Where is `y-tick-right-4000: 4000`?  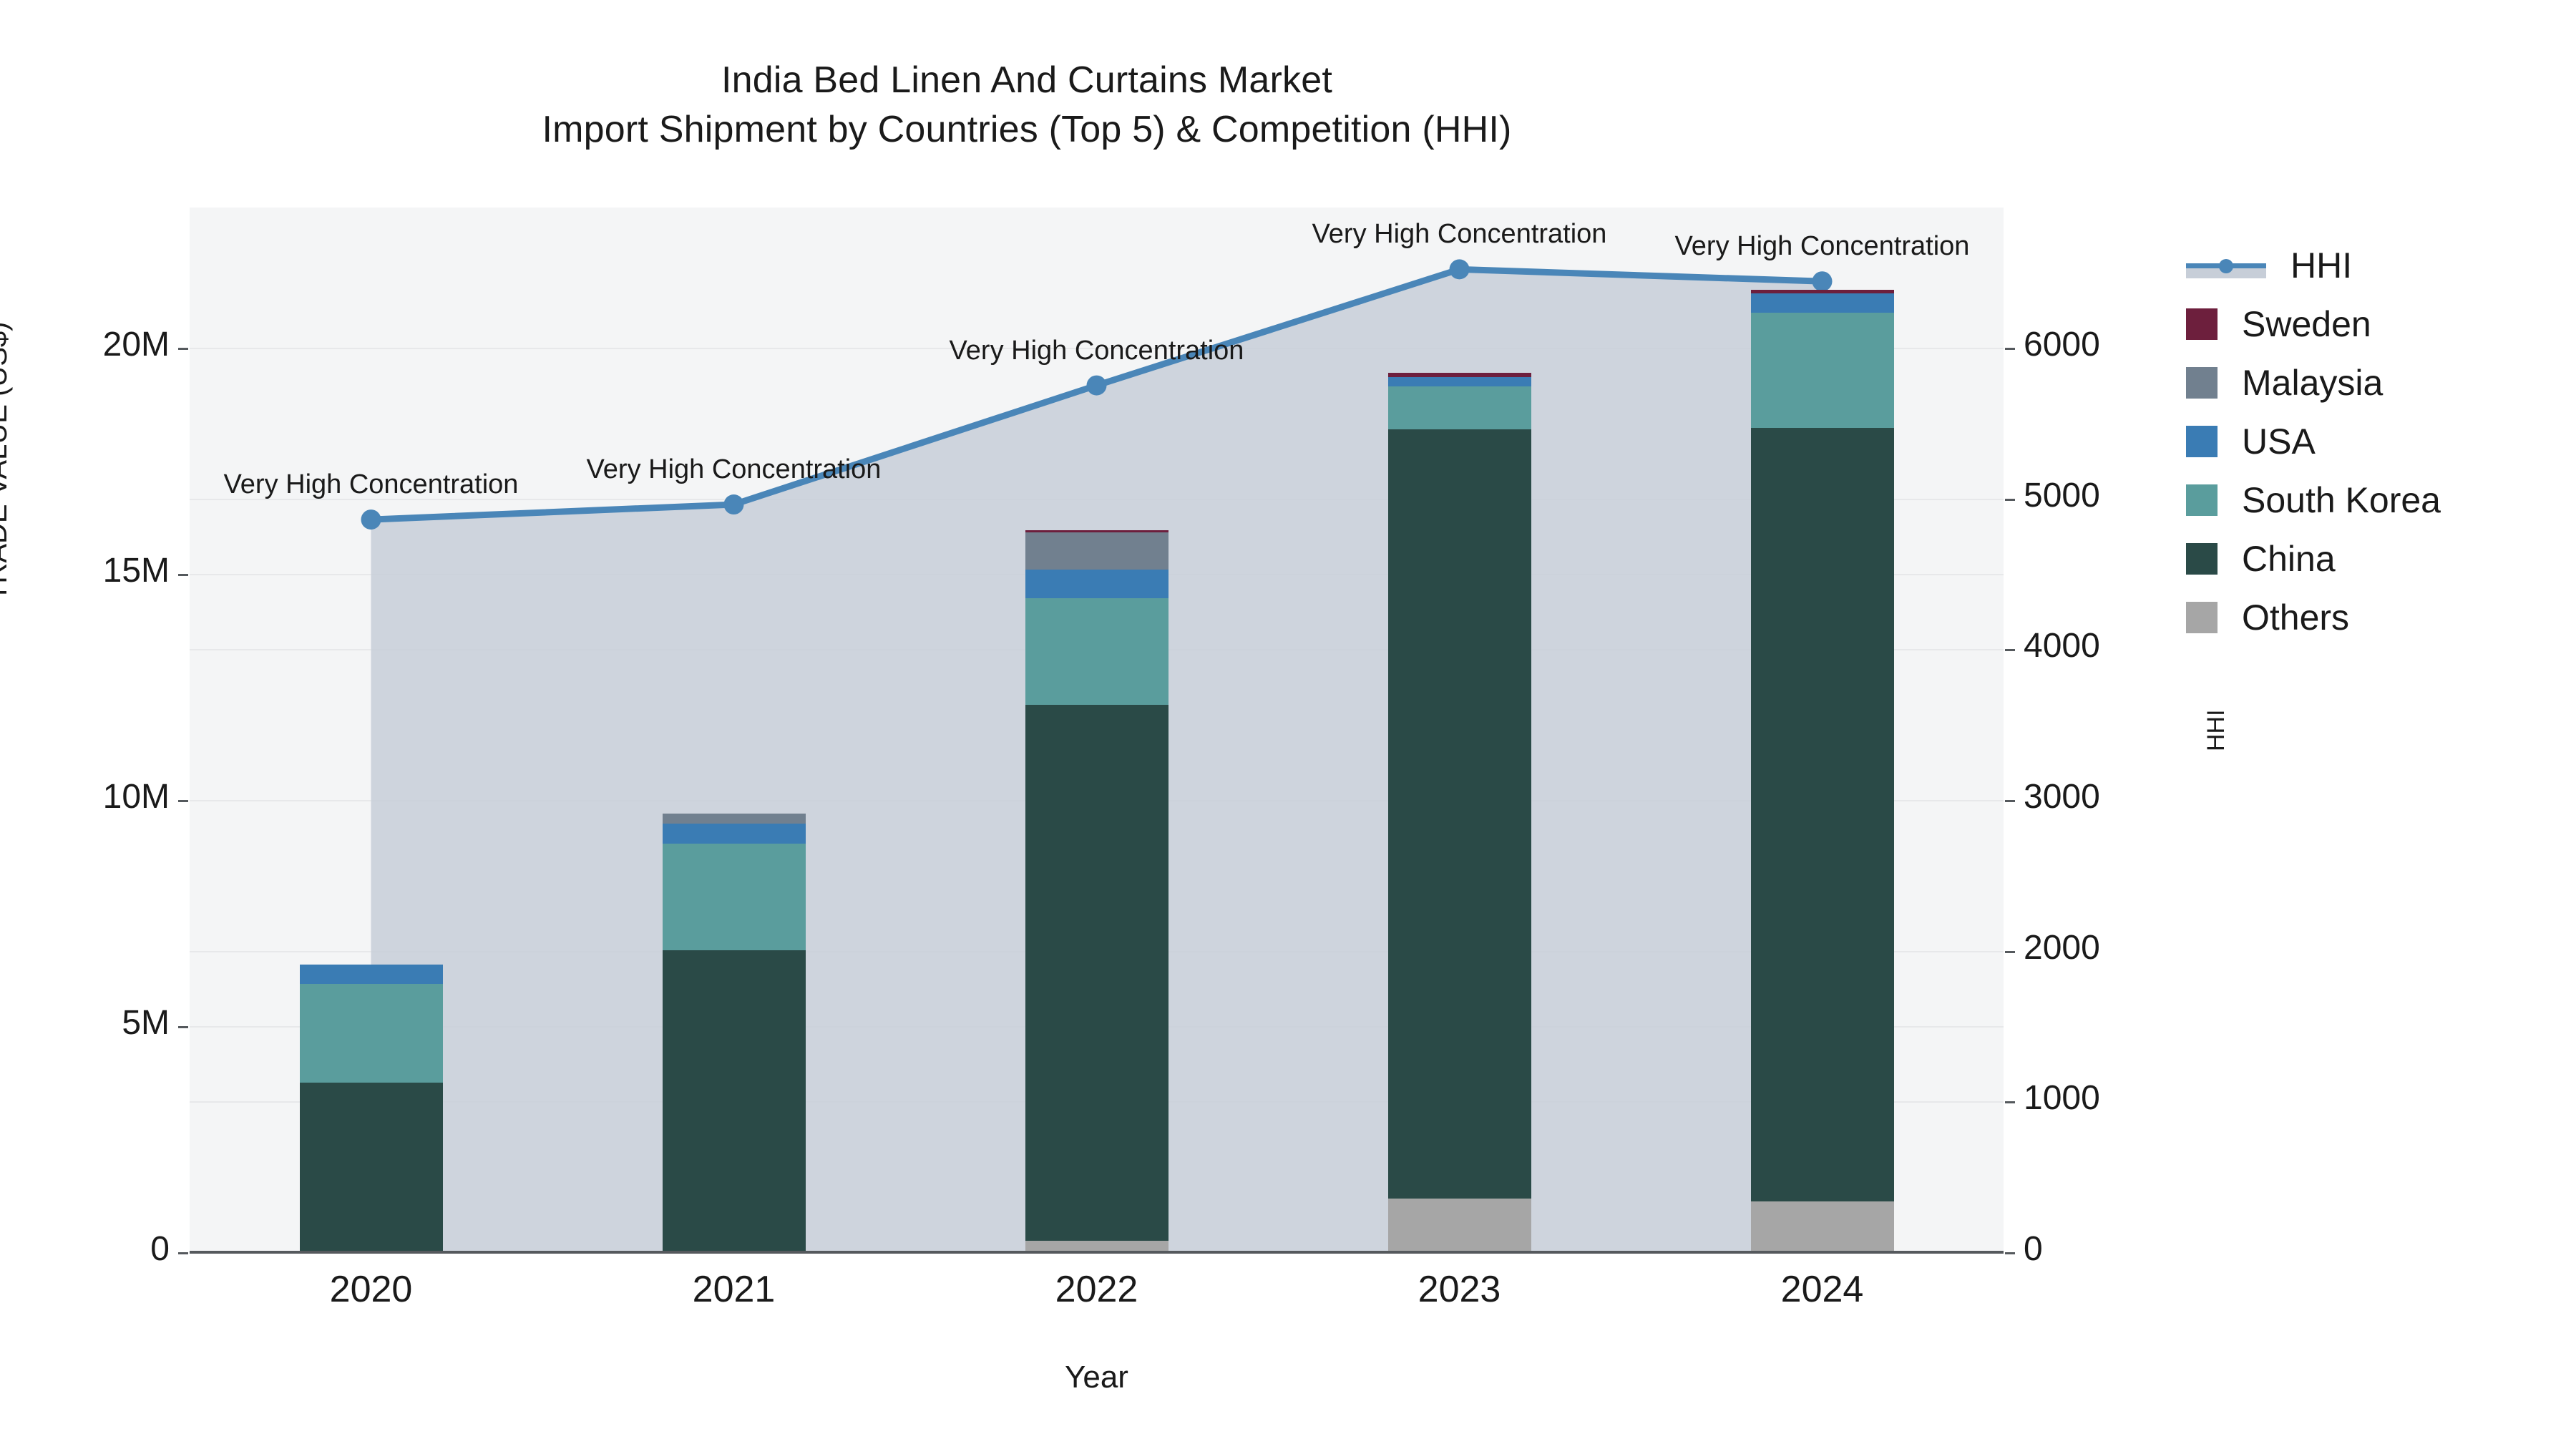
y-tick-right-4000: 4000 is located at coordinates (2062, 646).